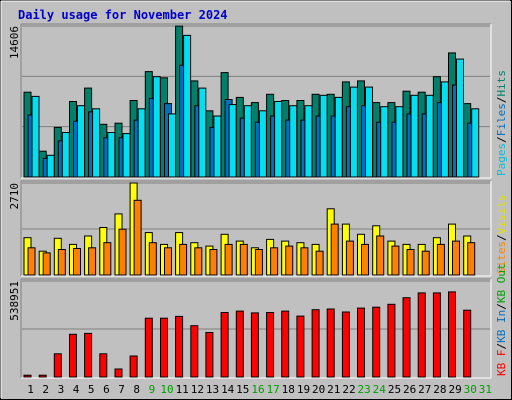  What do you see at coordinates (76, 389) in the screenshot?
I see `x-label-day-4: 4` at bounding box center [76, 389].